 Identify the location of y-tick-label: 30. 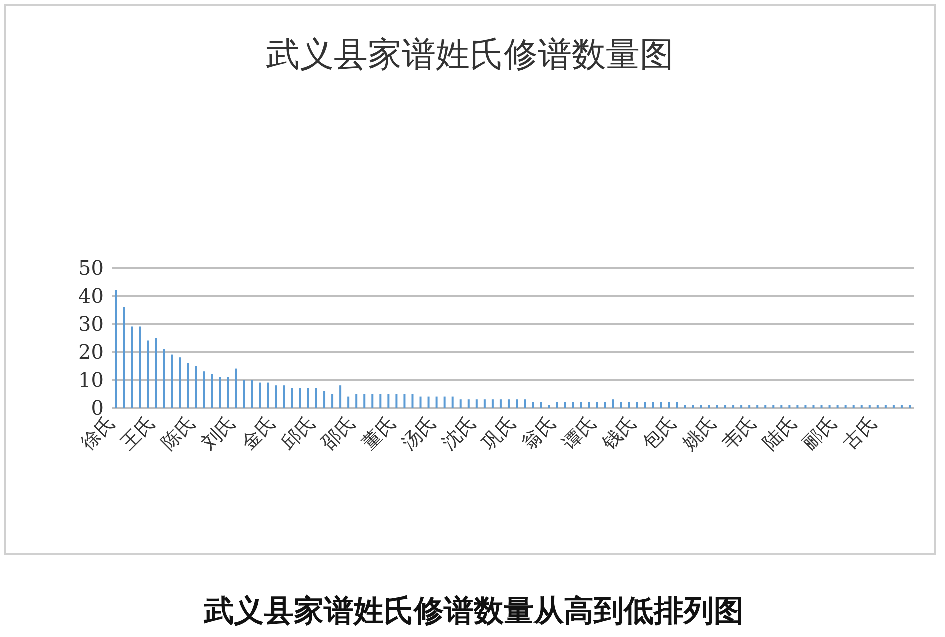
(91, 324).